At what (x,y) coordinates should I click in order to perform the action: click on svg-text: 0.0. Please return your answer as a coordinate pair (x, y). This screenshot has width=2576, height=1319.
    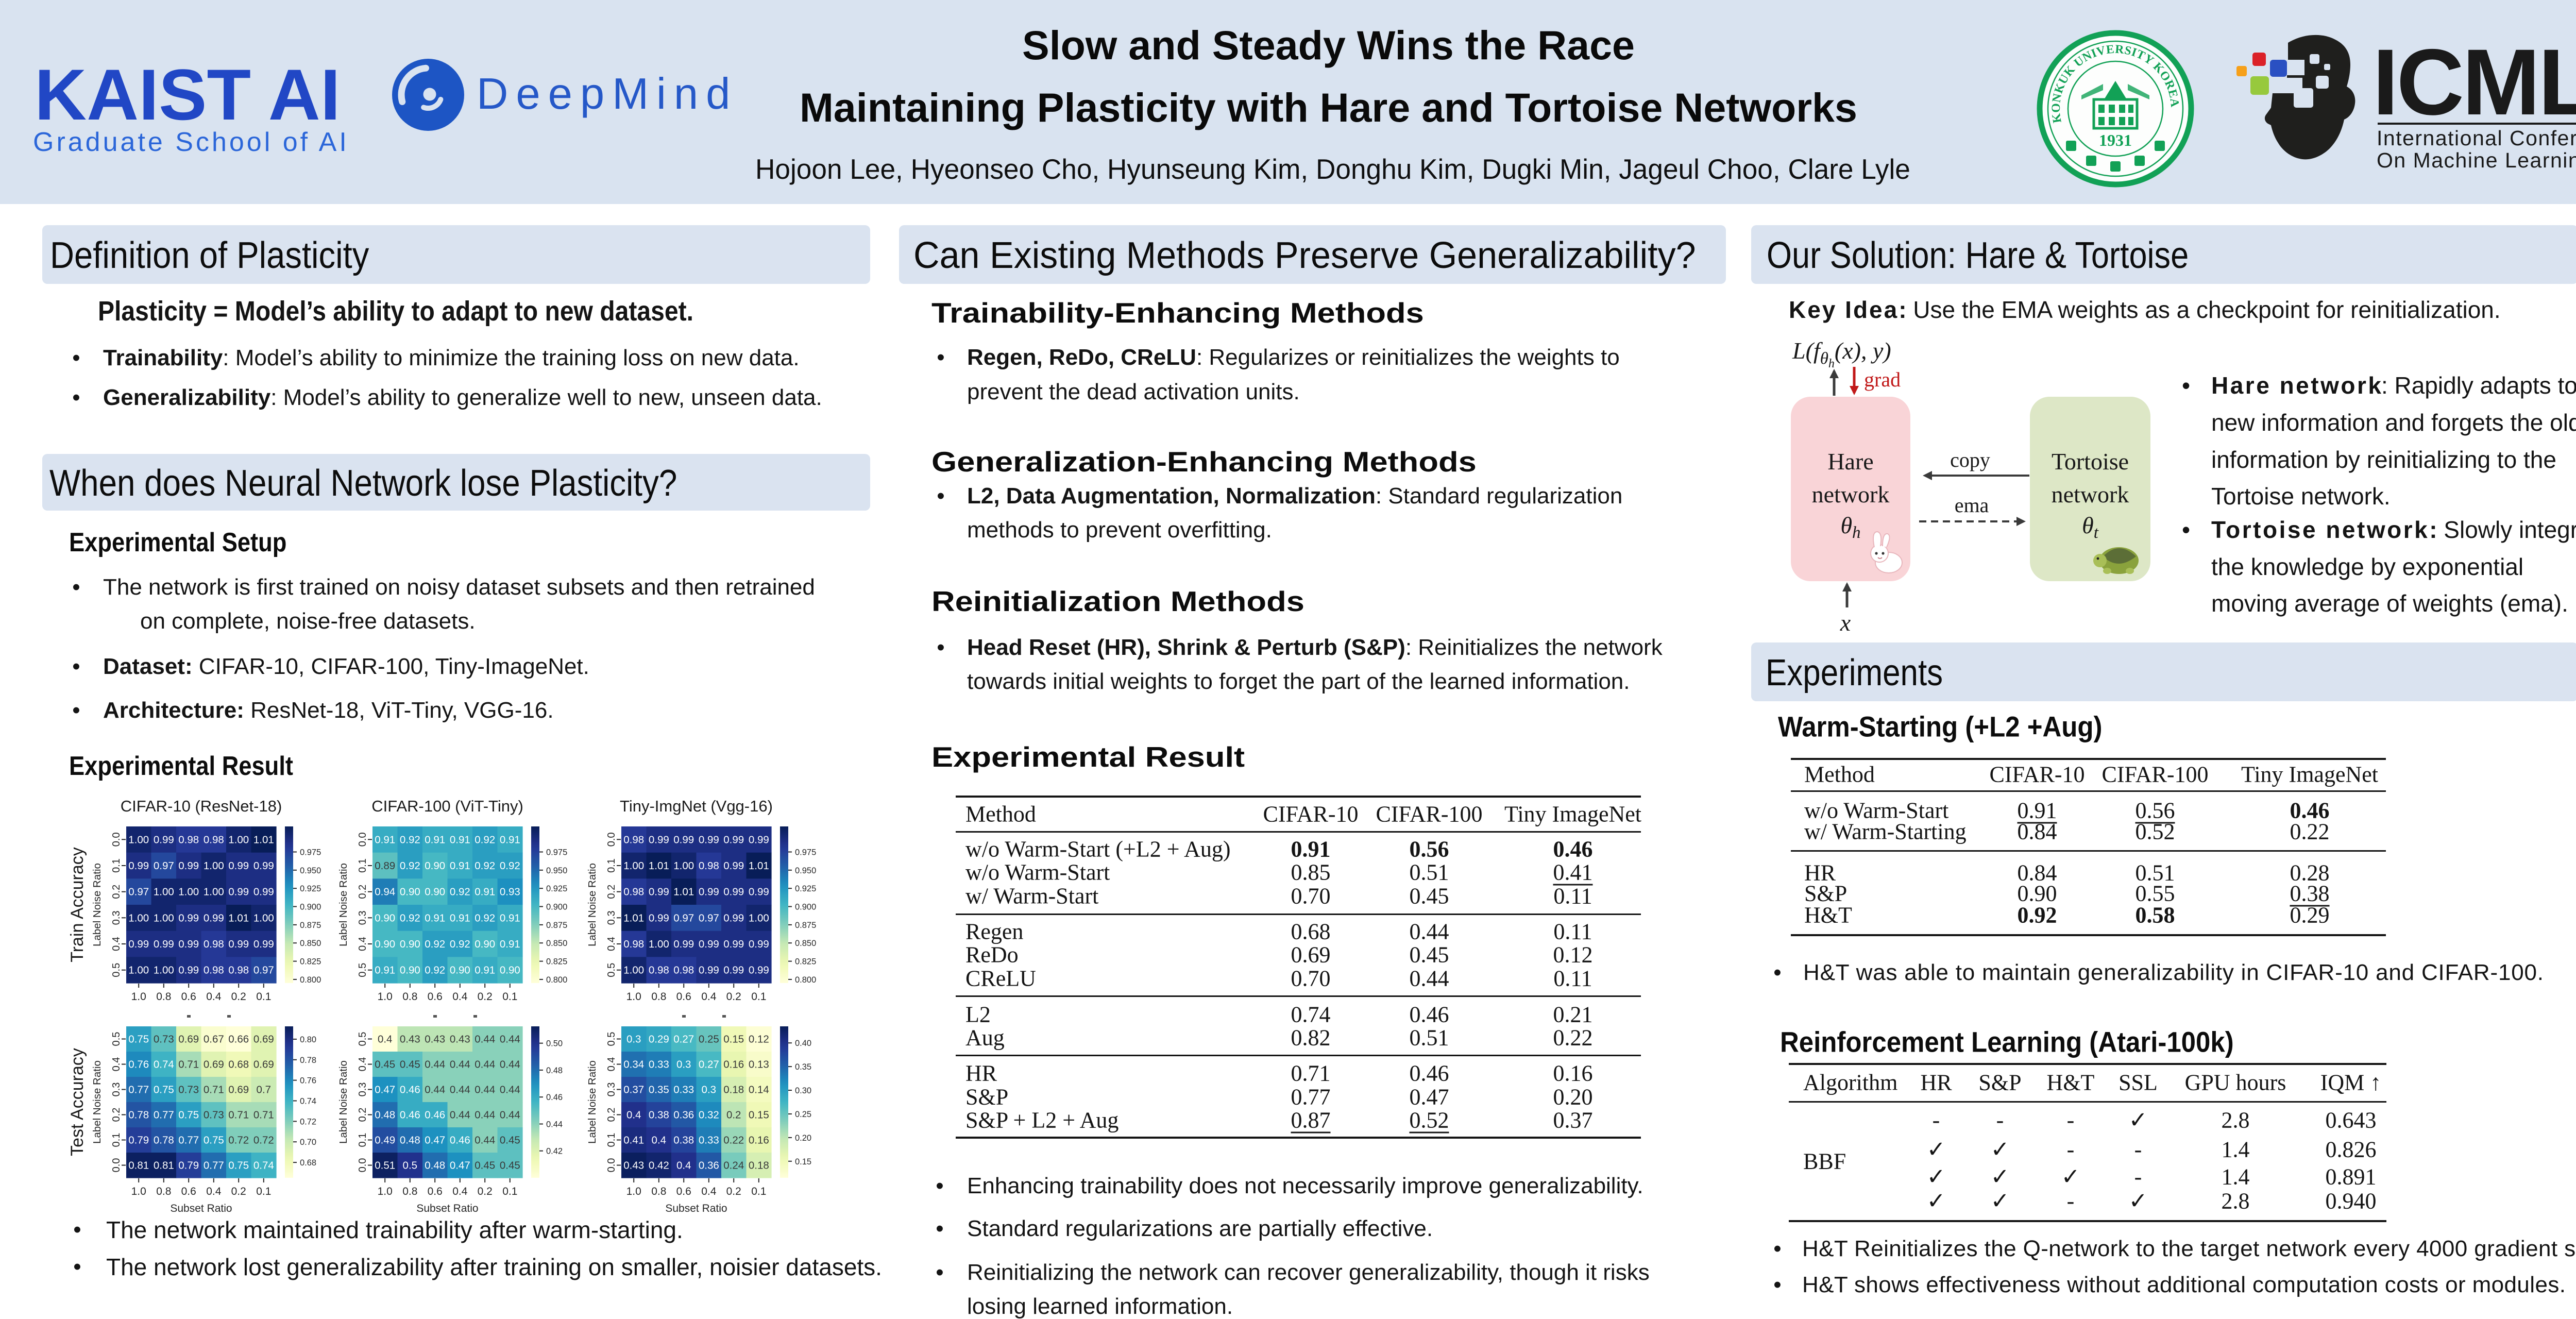
    Looking at the image, I should click on (611, 839).